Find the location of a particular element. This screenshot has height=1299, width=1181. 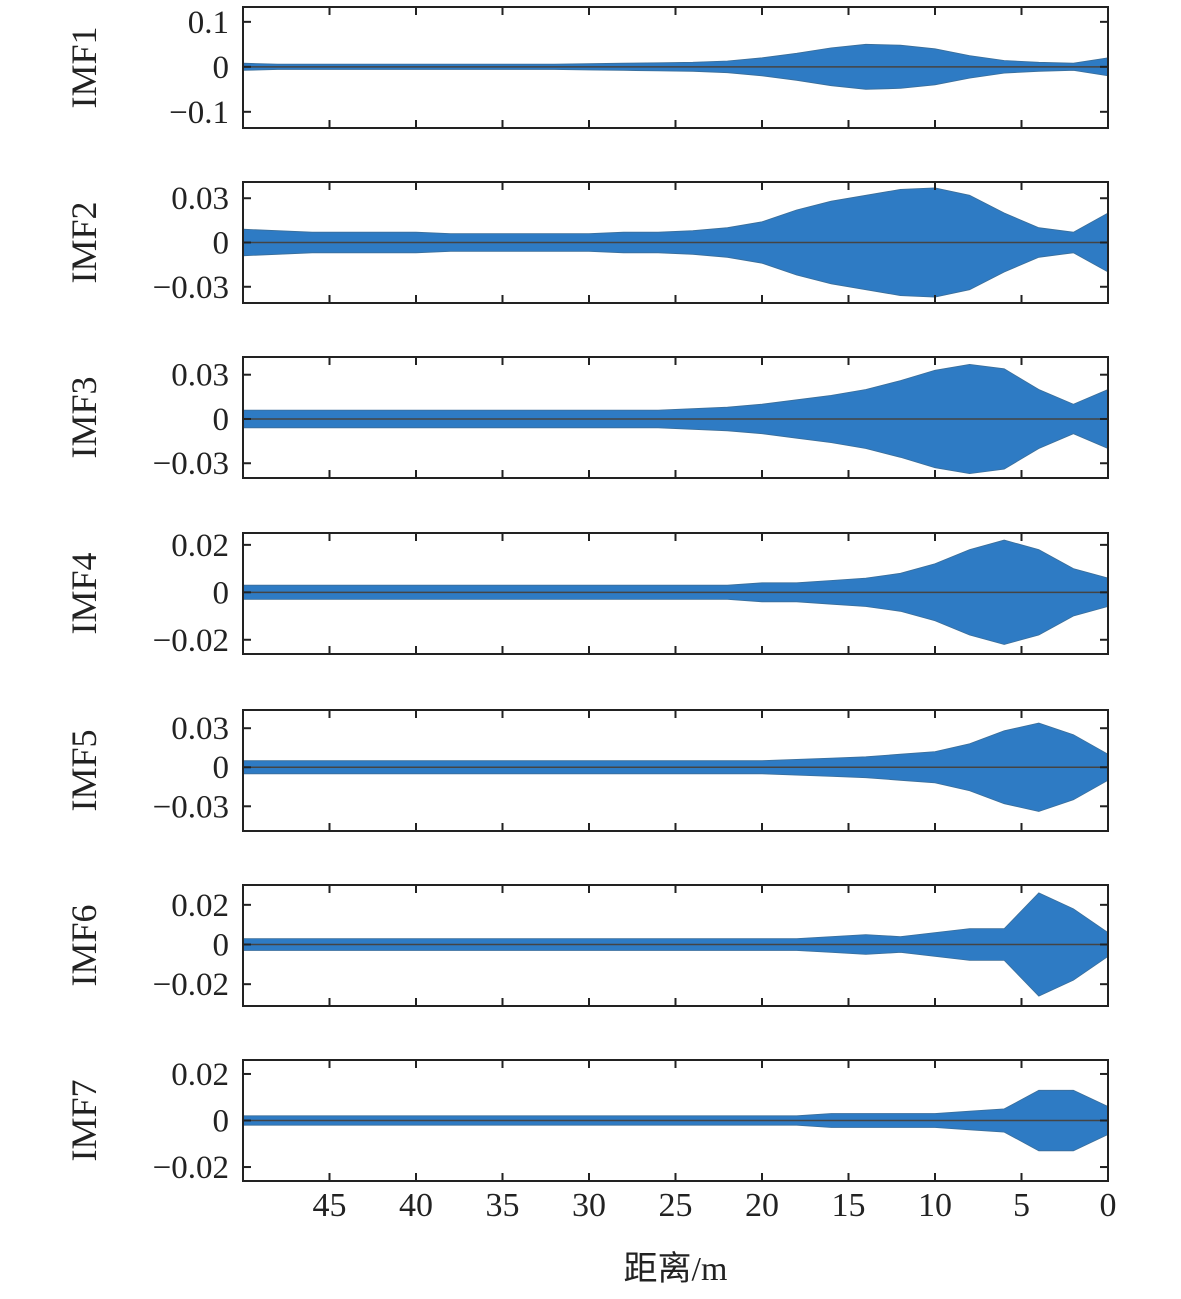

x-tick-label: 40 is located at coordinates (416, 1205).